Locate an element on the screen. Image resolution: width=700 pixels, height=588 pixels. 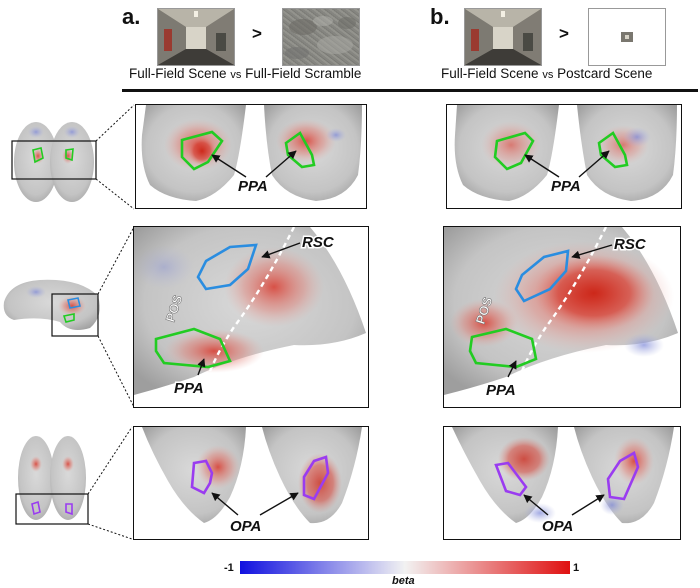
panel-a-ppa-ventral: PPA is located at coordinates (251, 156).